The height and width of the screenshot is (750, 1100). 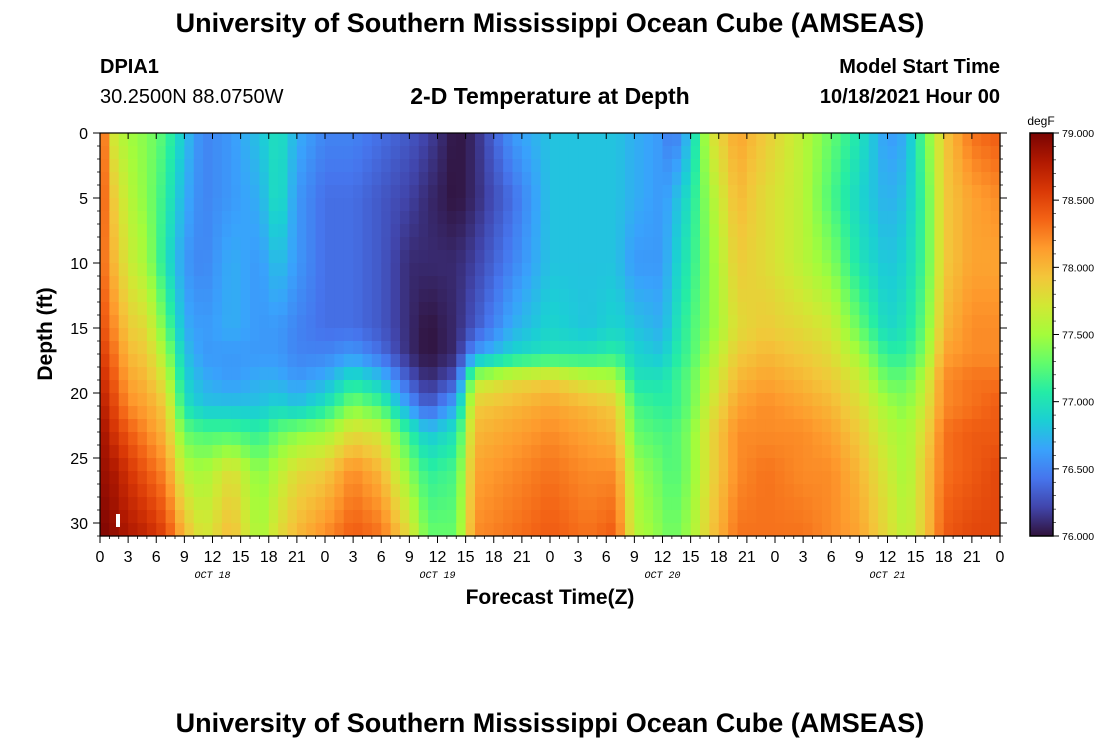 I want to click on y-axis-label: Depth (ft), so click(x=45, y=333).